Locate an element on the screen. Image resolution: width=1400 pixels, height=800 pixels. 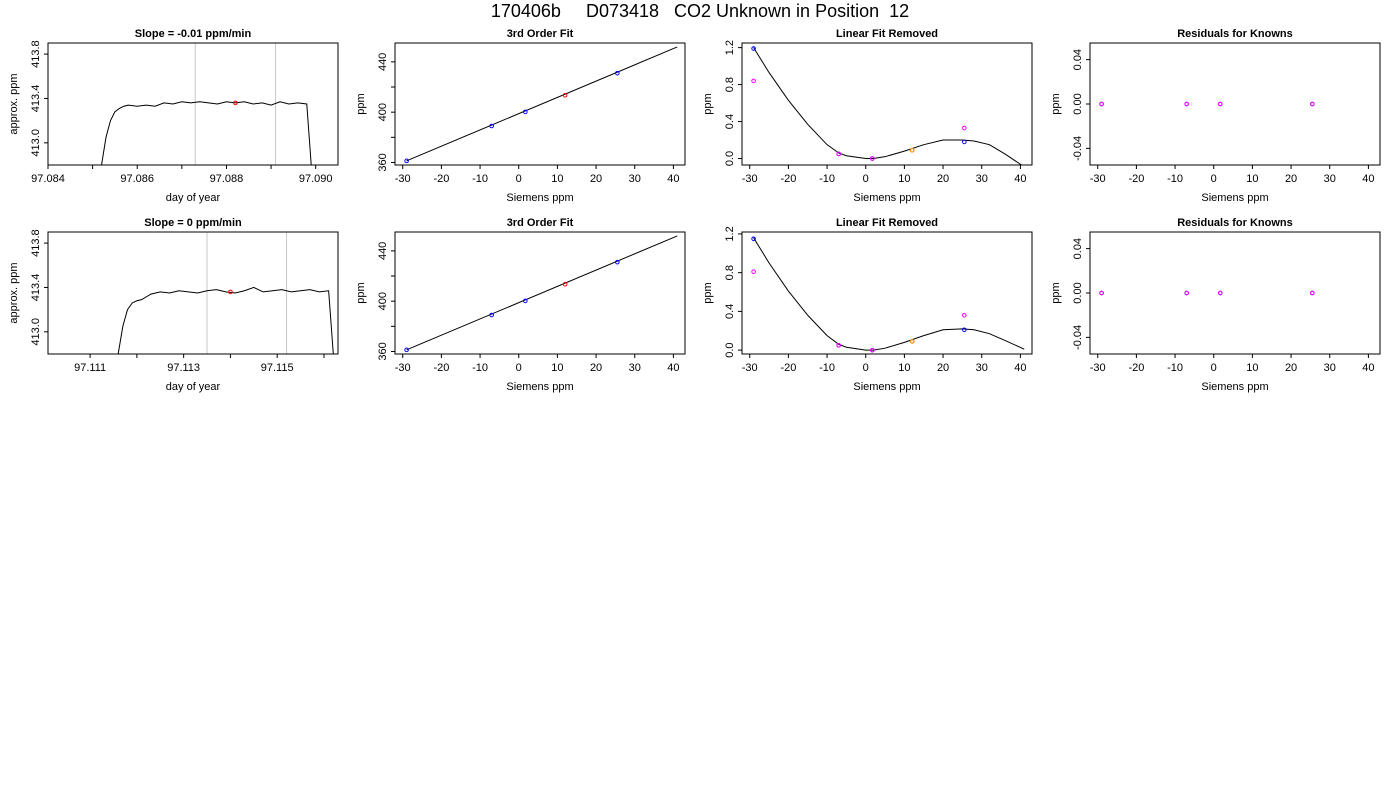
chart-title: Slope = -0.01 ppm/min is located at coordinates (193, 34).